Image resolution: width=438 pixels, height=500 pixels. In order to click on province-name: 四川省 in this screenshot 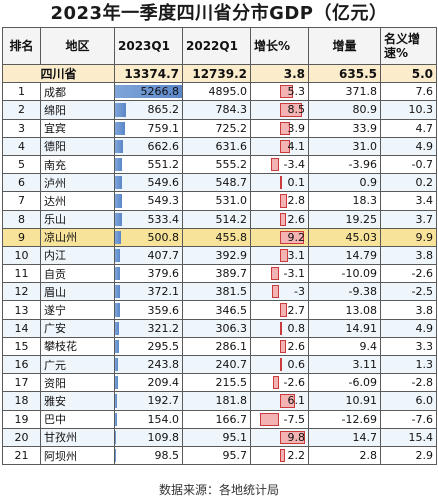, I will do `click(58, 73)`.